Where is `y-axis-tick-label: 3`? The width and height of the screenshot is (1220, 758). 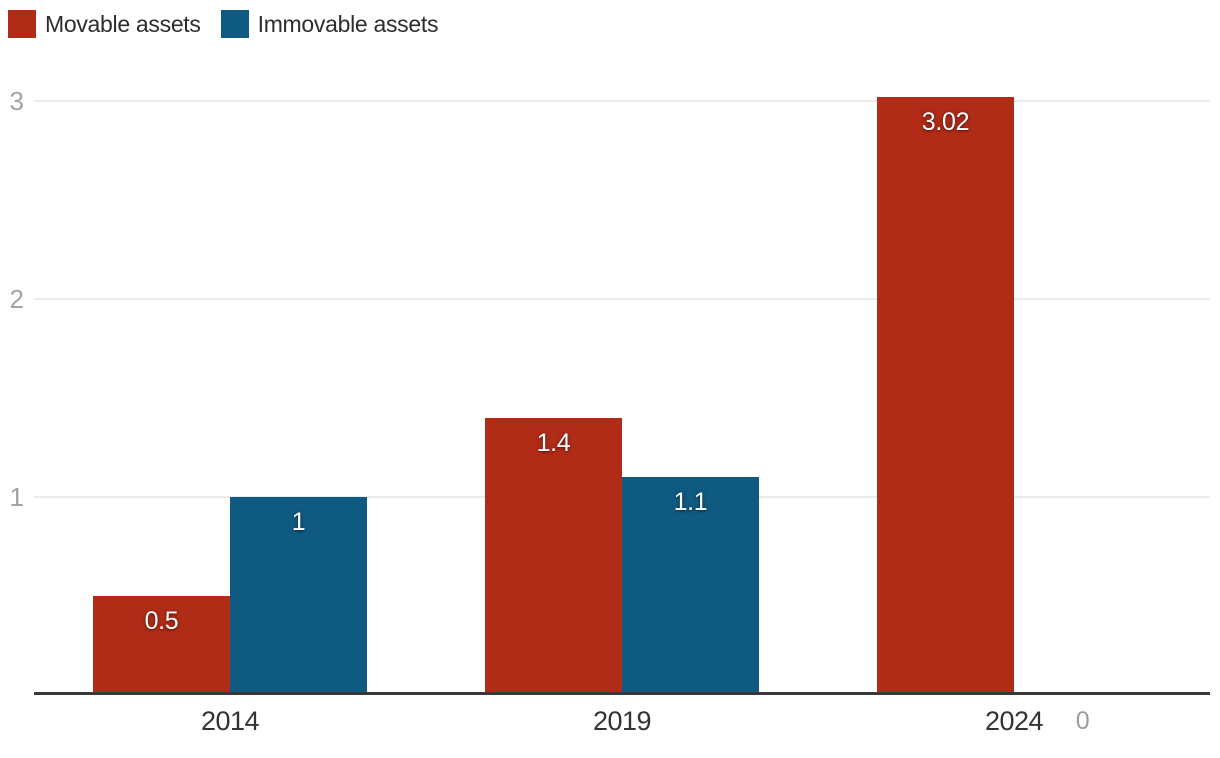 y-axis-tick-label: 3 is located at coordinates (16, 101).